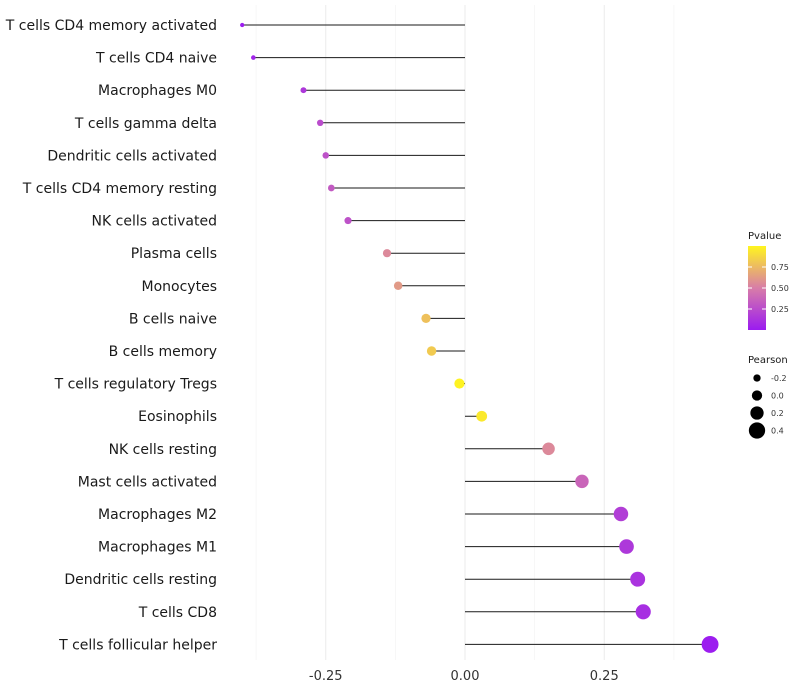 The width and height of the screenshot is (800, 700). I want to click on category-label: B cells memory, so click(163, 352).